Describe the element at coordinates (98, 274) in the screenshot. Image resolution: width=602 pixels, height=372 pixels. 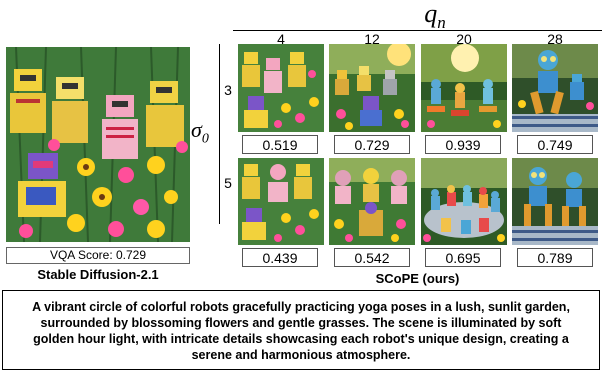
I see `baseline-caption: Stable Diffusion-2.1` at that location.